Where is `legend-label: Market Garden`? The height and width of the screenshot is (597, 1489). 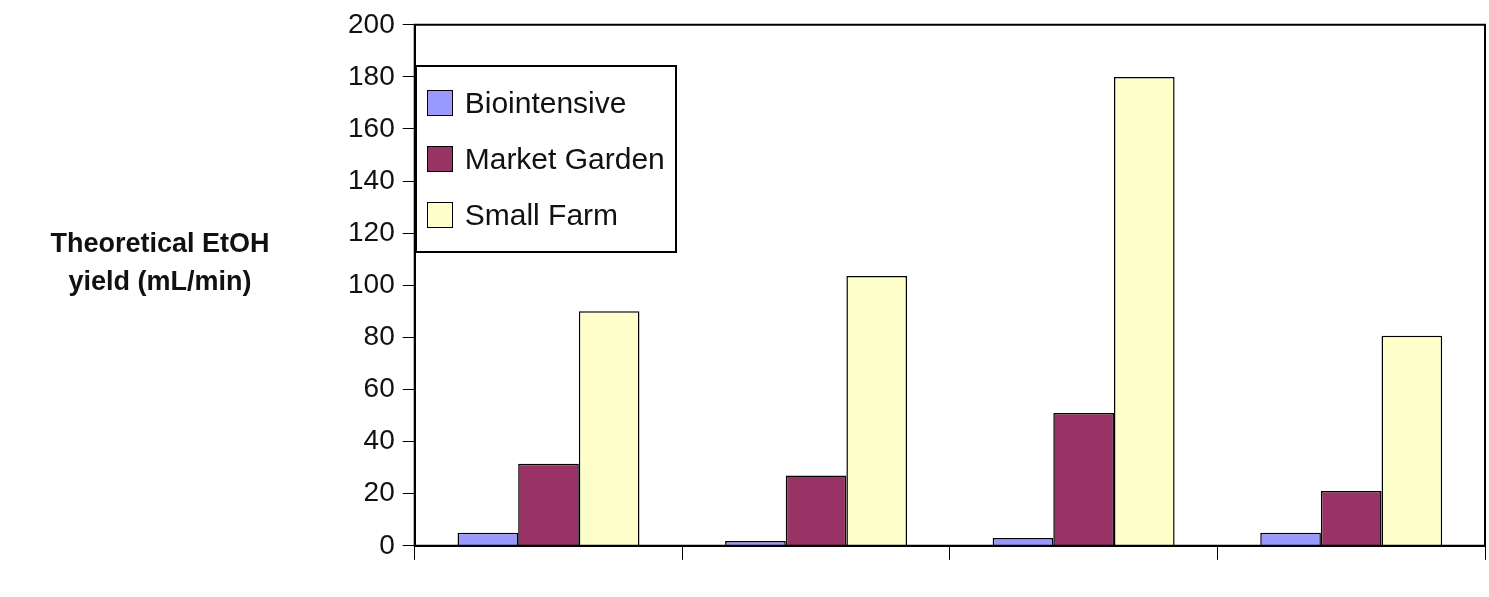 legend-label: Market Garden is located at coordinates (564, 158).